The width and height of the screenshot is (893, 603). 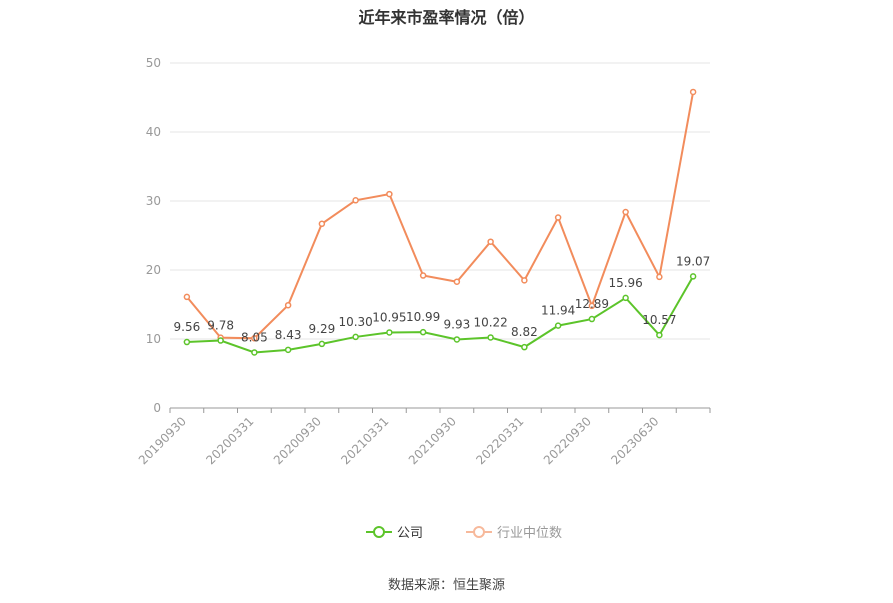 What do you see at coordinates (355, 322) in the screenshot?
I see `data-label: 10.30` at bounding box center [355, 322].